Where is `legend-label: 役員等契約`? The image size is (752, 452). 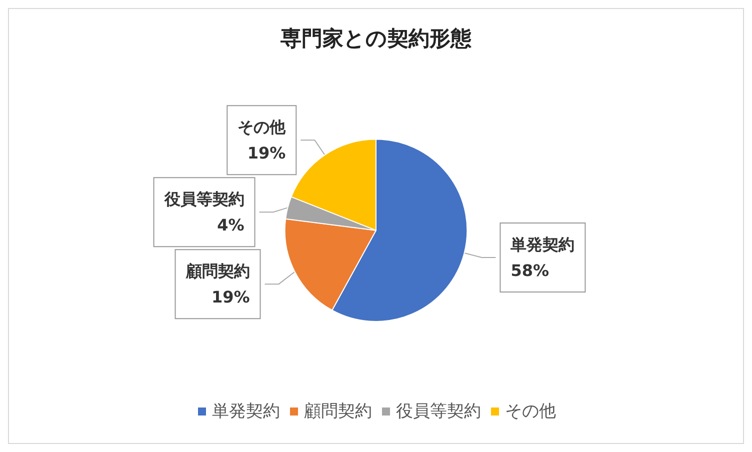
legend-label: 役員等契約 is located at coordinates (438, 412).